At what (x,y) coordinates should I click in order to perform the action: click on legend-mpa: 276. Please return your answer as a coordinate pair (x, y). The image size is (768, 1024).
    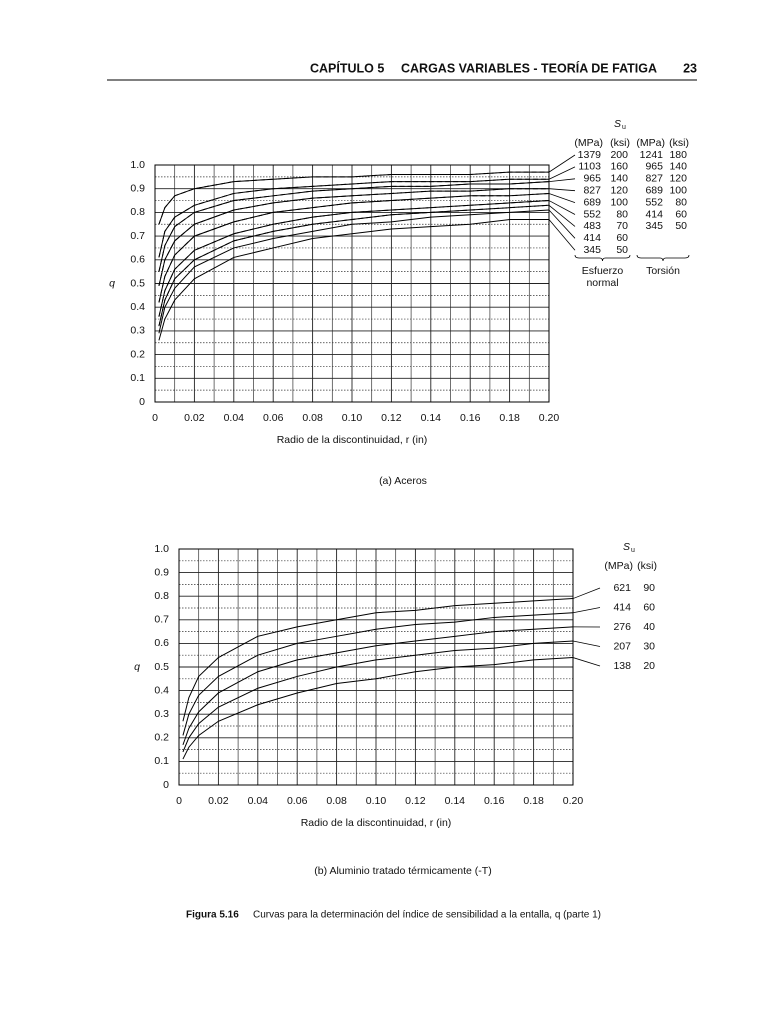
    Looking at the image, I should click on (622, 627).